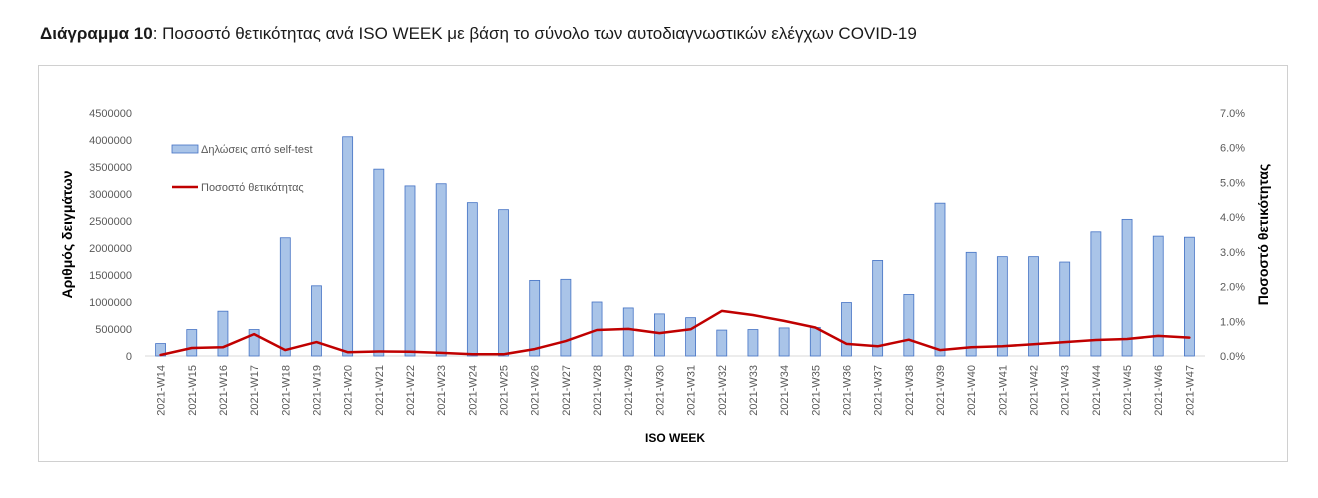 The width and height of the screenshot is (1318, 498). Describe the element at coordinates (1232, 114) in the screenshot. I see `y2-tick-label: 7.0%` at that location.